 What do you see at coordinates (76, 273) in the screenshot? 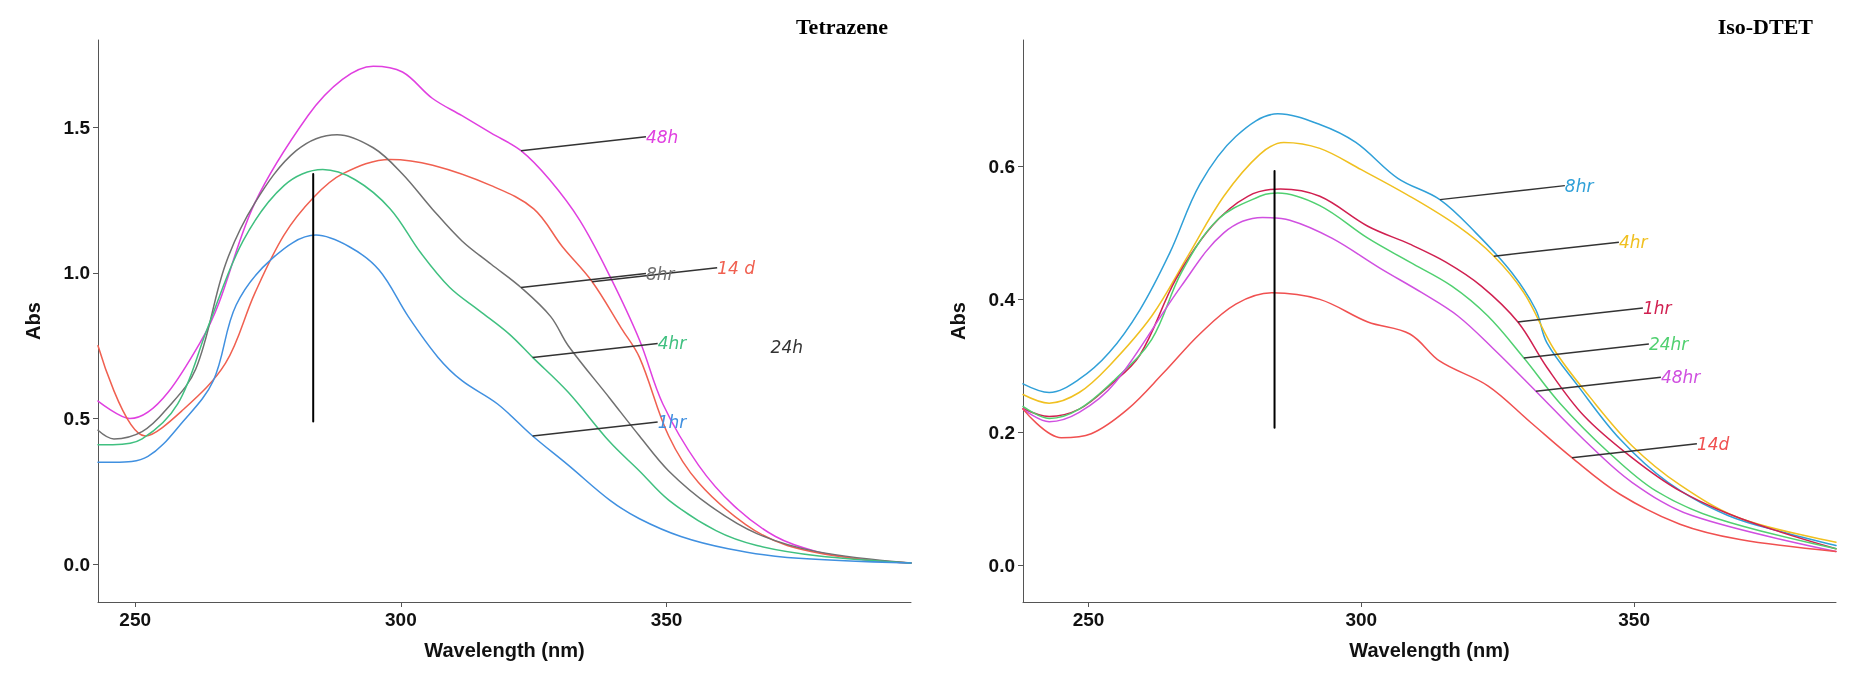
I see `y-tick-label: 1.0` at bounding box center [76, 273].